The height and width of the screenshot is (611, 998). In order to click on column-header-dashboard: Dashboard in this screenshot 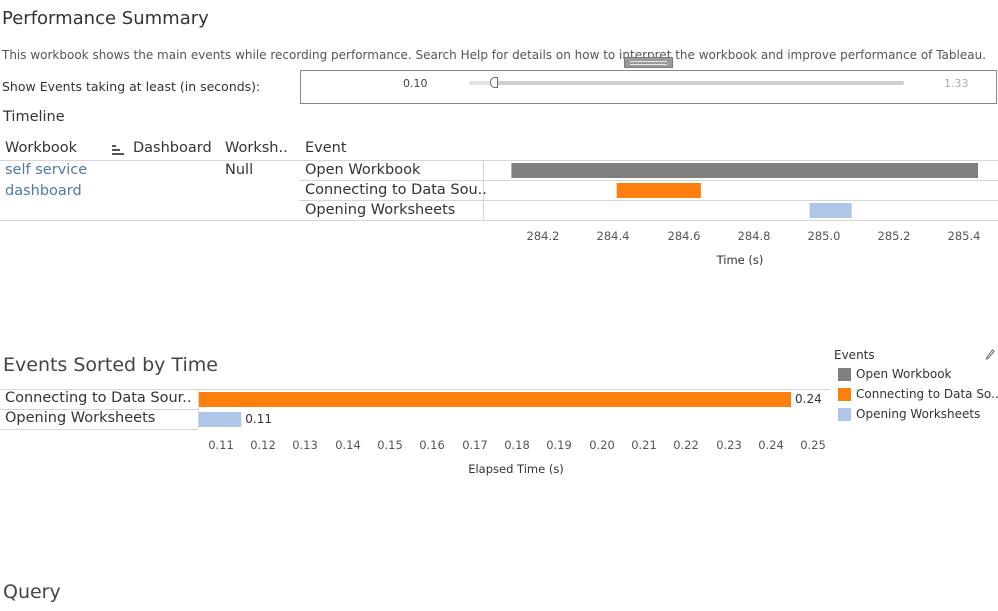, I will do `click(172, 148)`.